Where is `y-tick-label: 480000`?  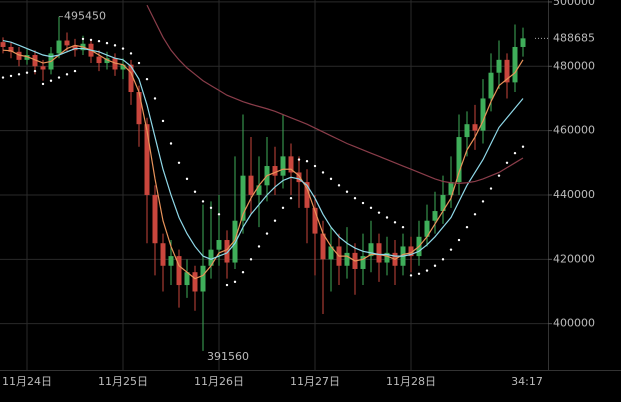
y-tick-label: 480000 is located at coordinates (574, 65).